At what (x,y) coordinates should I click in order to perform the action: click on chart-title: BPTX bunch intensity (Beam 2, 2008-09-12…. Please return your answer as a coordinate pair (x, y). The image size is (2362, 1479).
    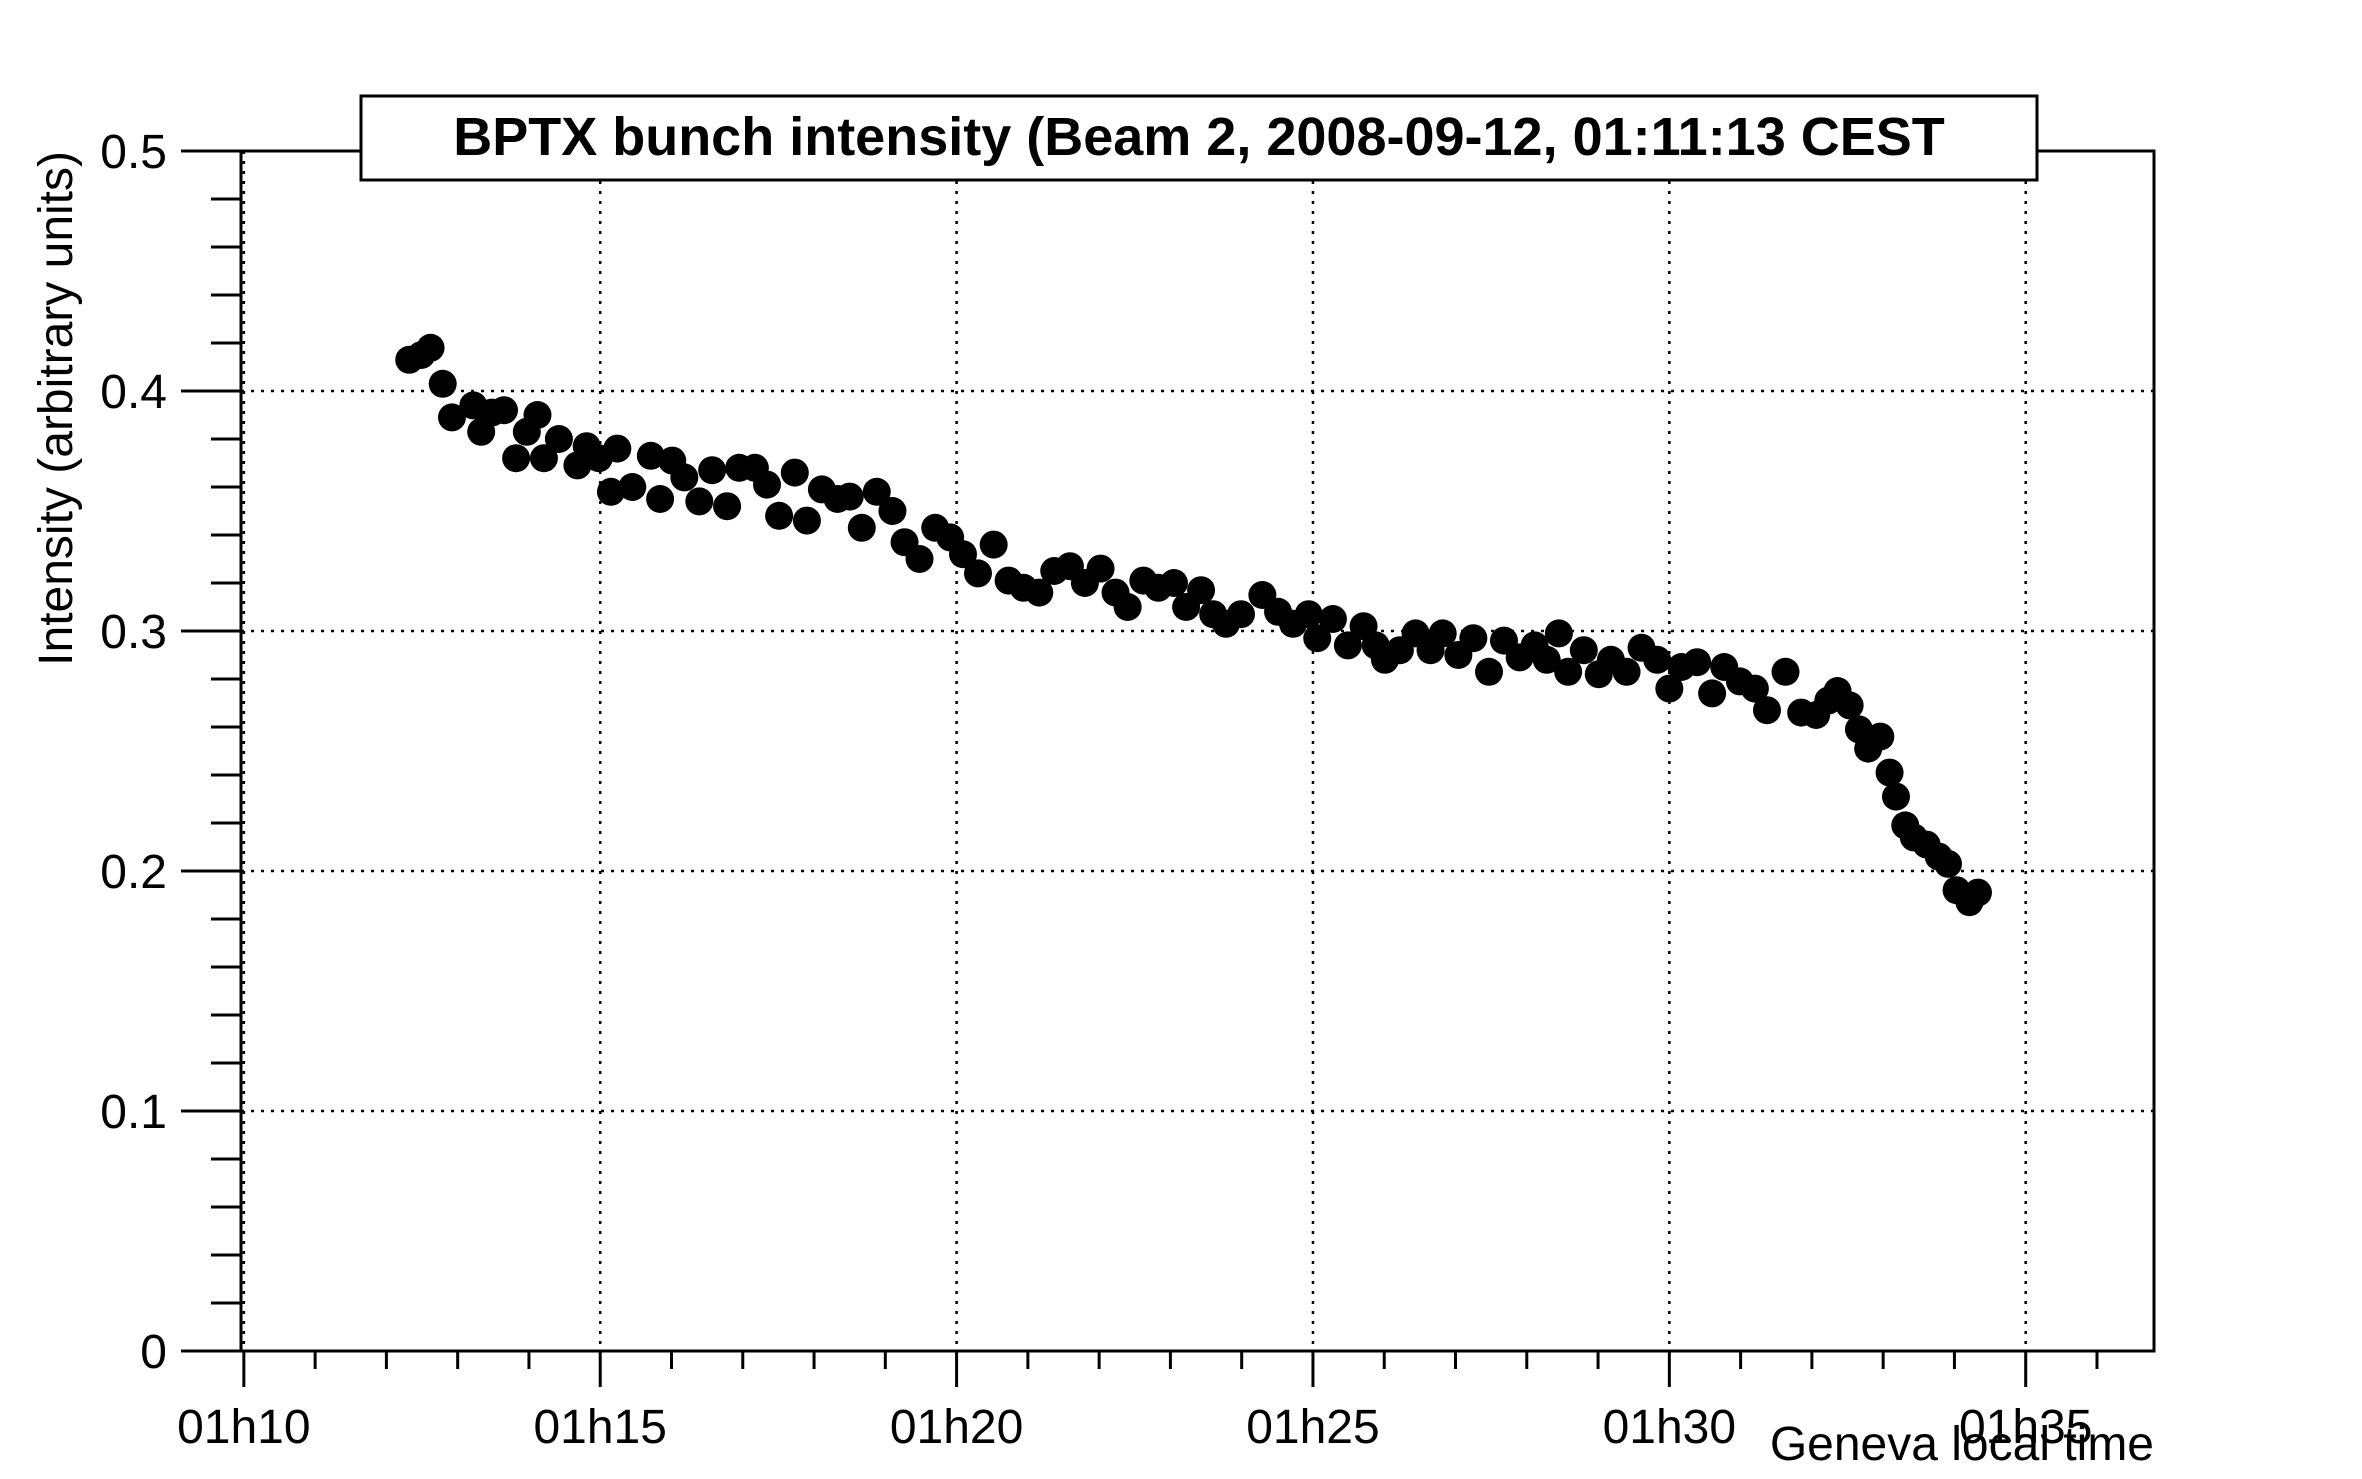
    Looking at the image, I should click on (1199, 137).